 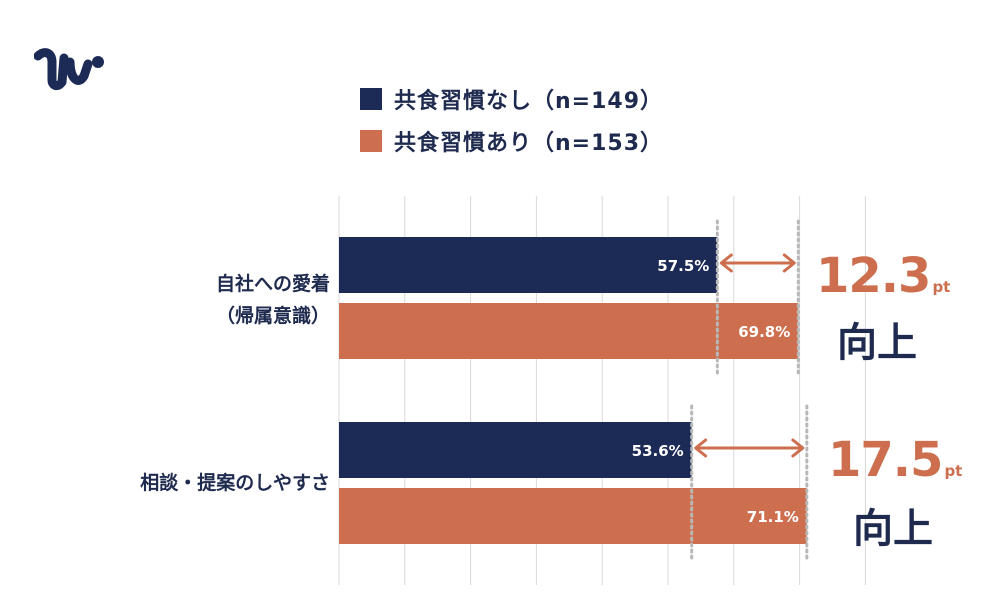 I want to click on category-label-consultation: 相談・提案のしやすさ, so click(x=165, y=483).